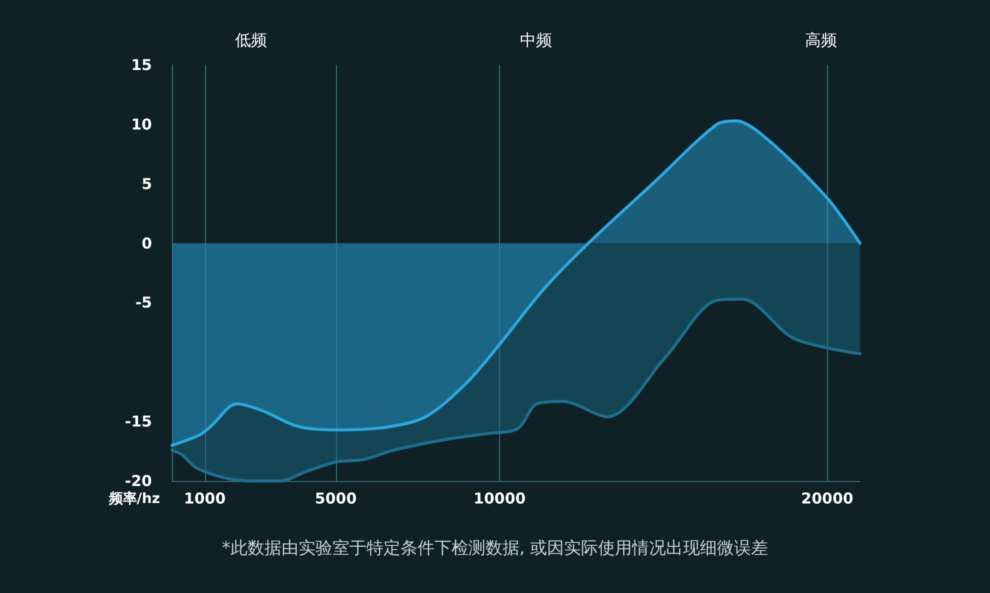 The image size is (990, 593). I want to click on text: 中频, so click(536, 40).